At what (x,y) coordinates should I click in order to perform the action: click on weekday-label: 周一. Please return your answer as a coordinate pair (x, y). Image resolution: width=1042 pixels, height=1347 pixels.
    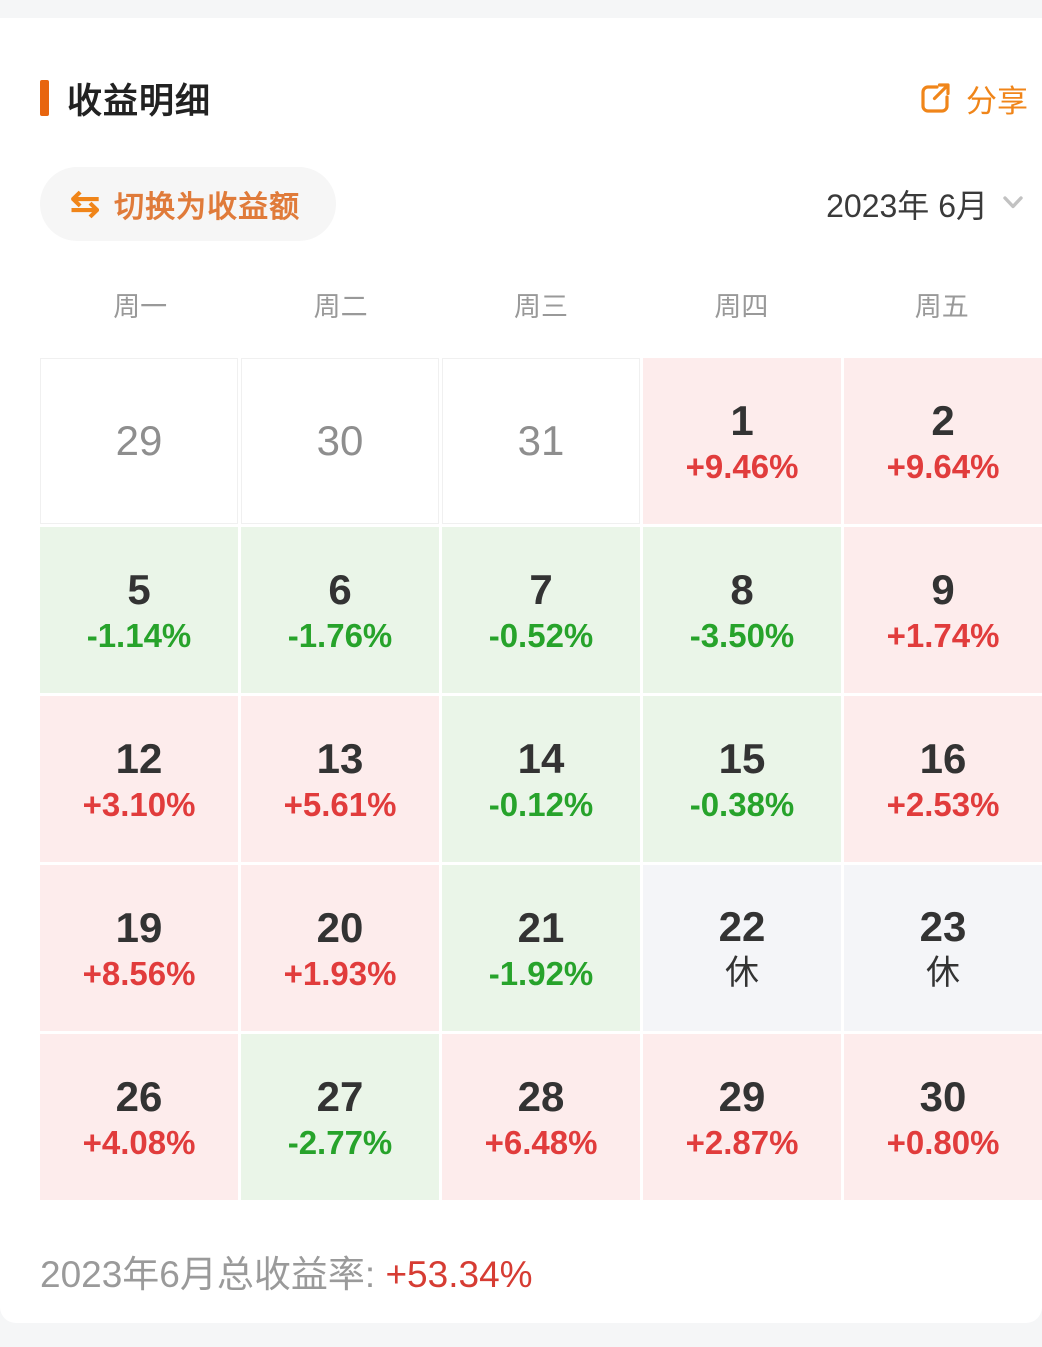
    Looking at the image, I should click on (140, 307).